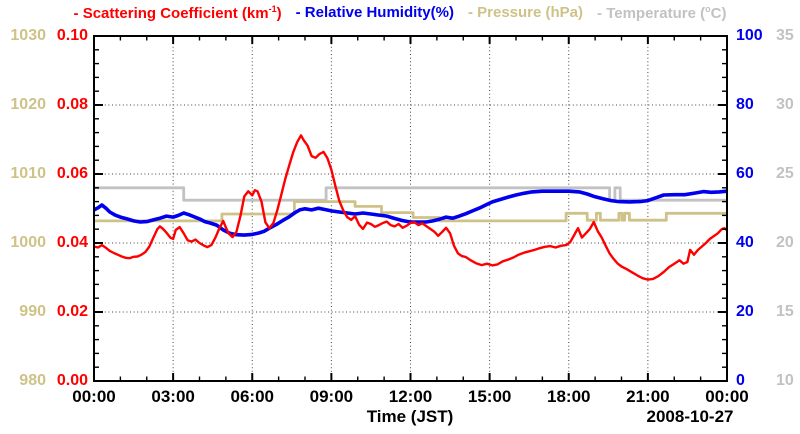 This screenshot has width=800, height=434. What do you see at coordinates (785, 311) in the screenshot?
I see `y-tick-temperature: 15` at bounding box center [785, 311].